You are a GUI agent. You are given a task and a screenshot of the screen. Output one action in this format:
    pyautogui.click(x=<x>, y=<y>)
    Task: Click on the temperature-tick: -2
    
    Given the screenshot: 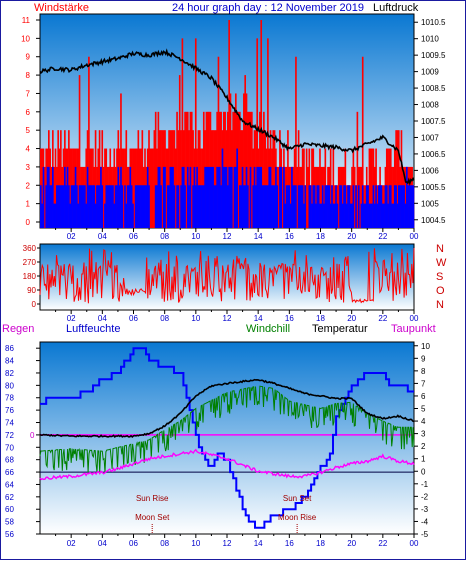 What is the action you would take?
    pyautogui.click(x=425, y=496)
    